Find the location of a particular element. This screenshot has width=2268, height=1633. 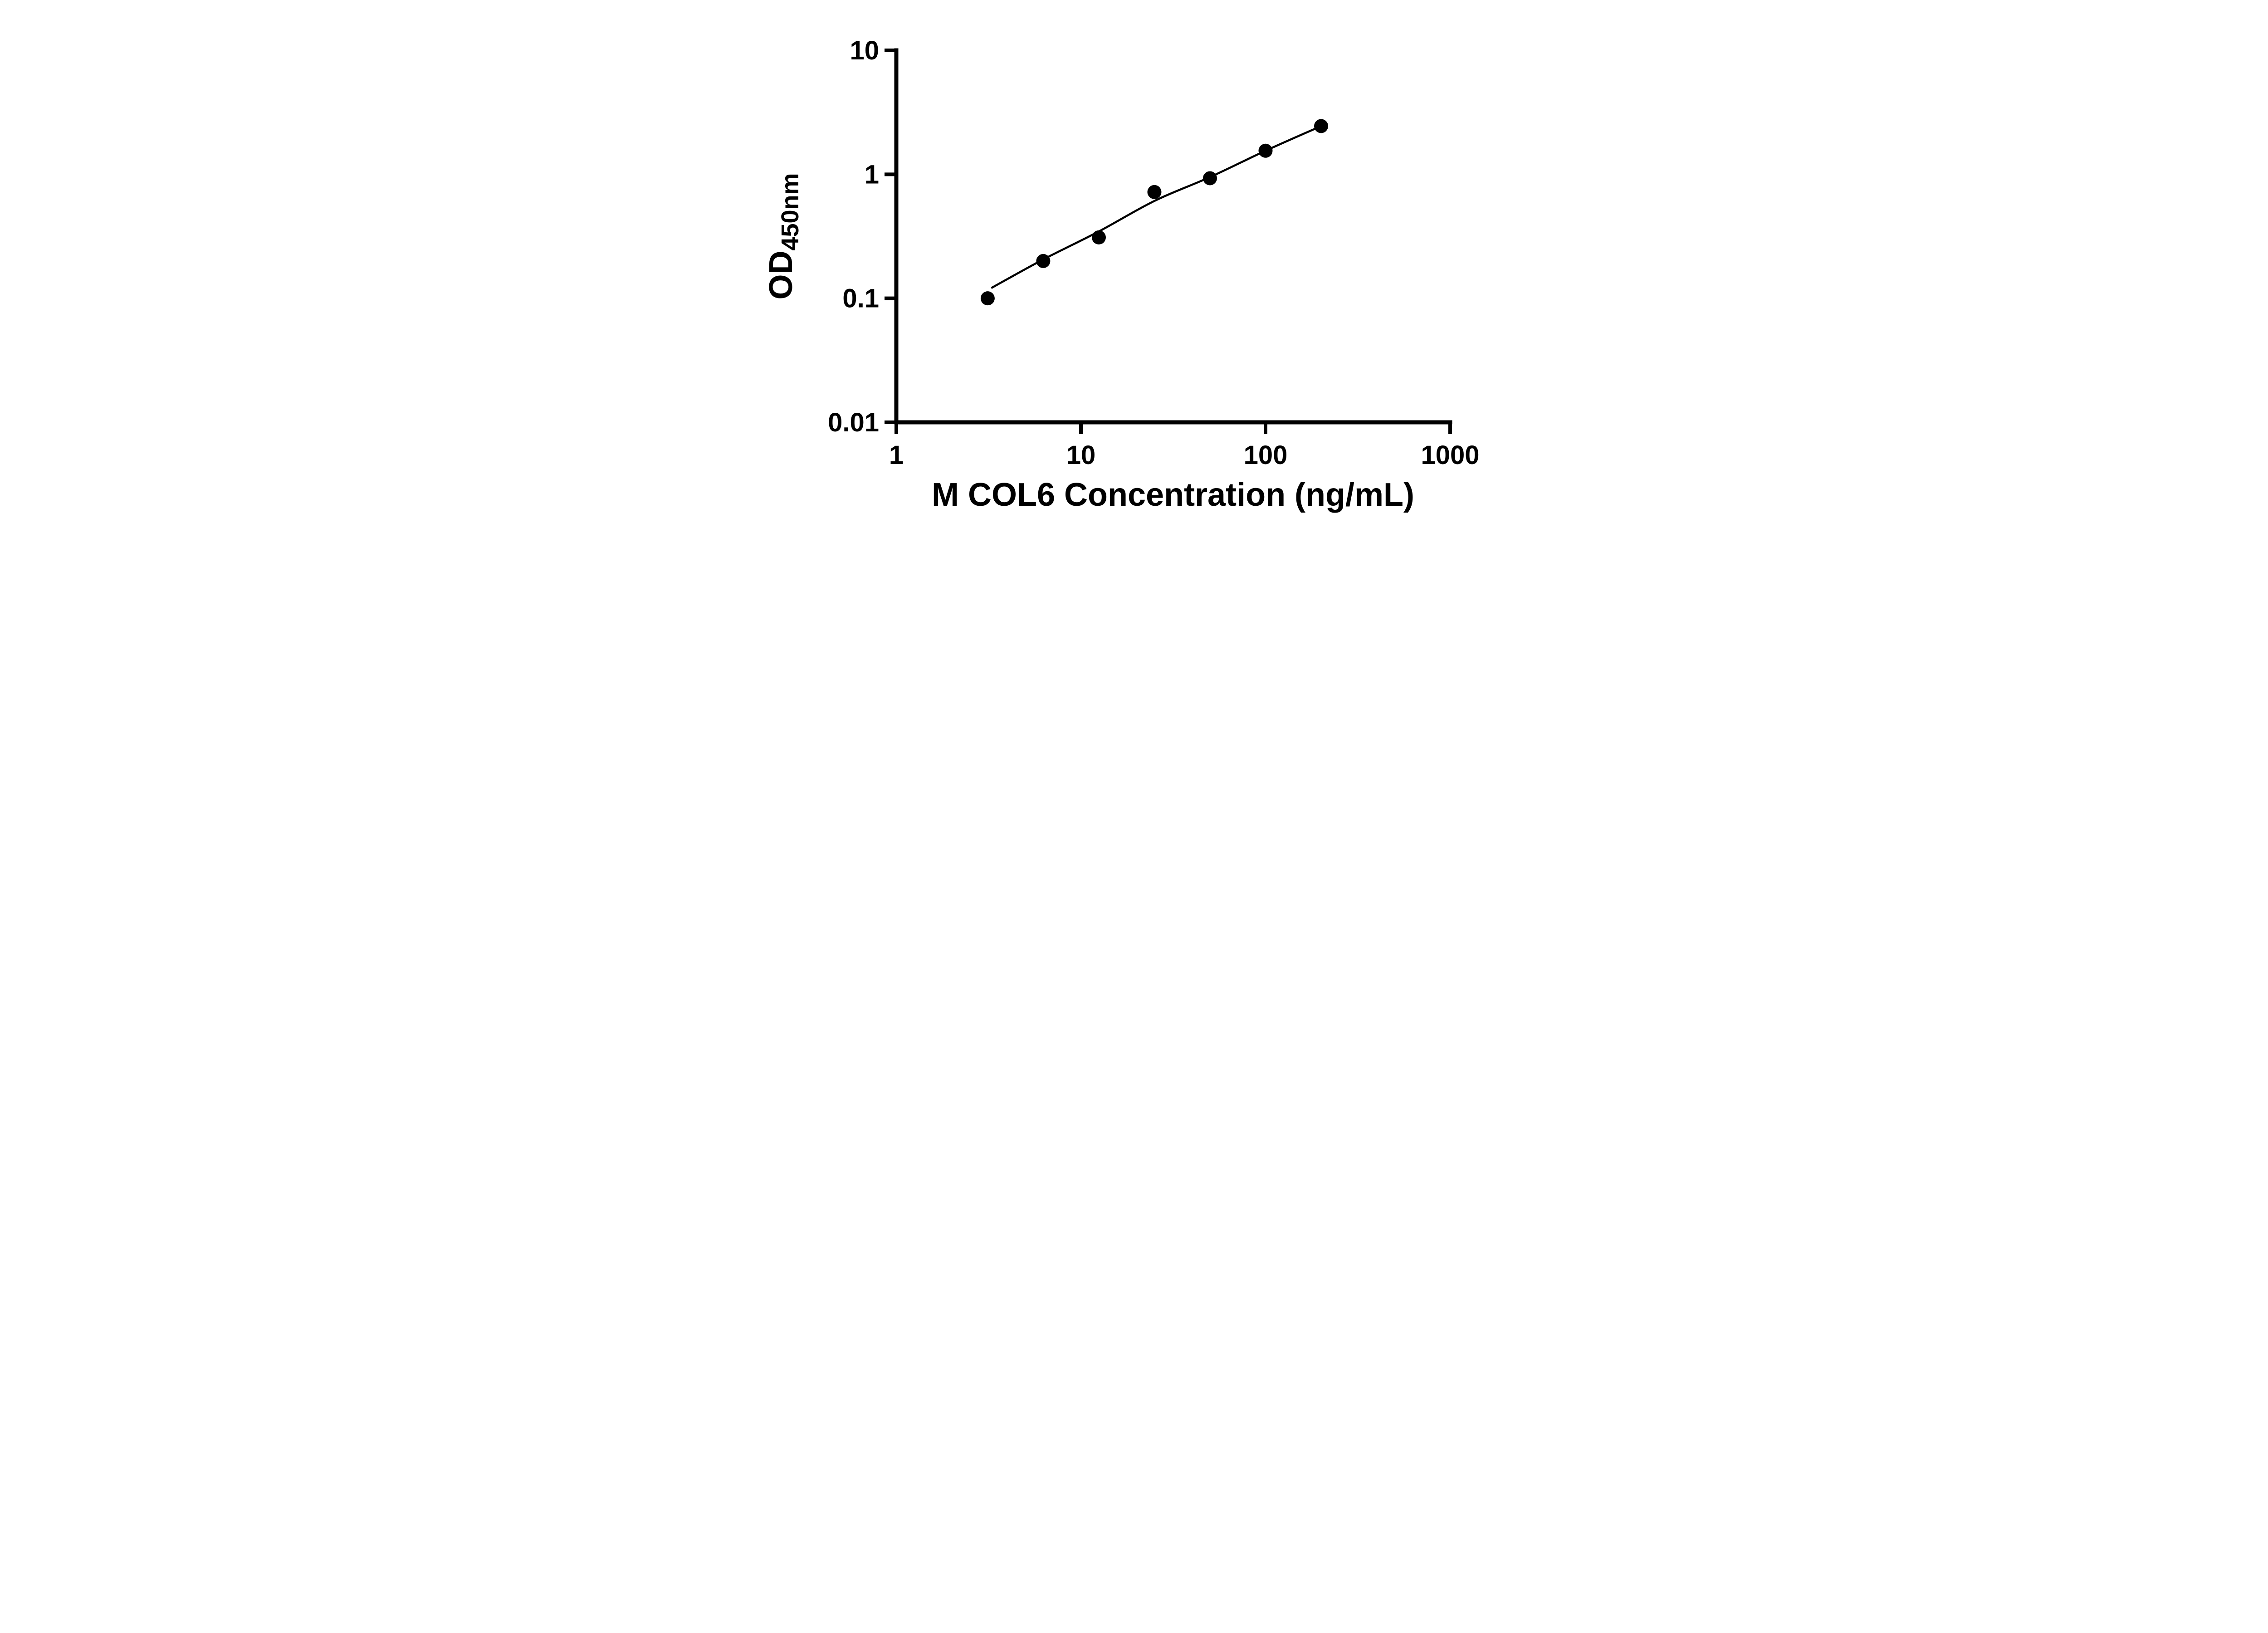

x-axis-tick-label: 1000 is located at coordinates (1450, 455).